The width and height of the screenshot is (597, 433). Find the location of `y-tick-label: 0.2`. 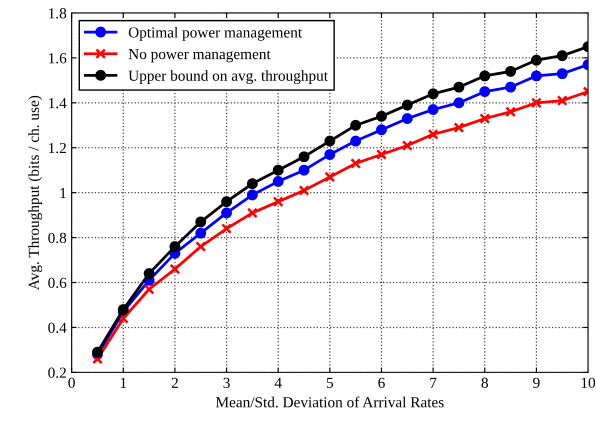

y-tick-label: 0.2 is located at coordinates (57, 373).